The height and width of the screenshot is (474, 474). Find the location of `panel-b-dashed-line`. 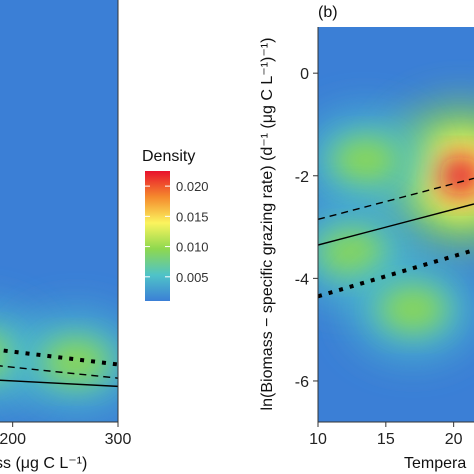

panel-b-dashed-line is located at coordinates (396, 199).